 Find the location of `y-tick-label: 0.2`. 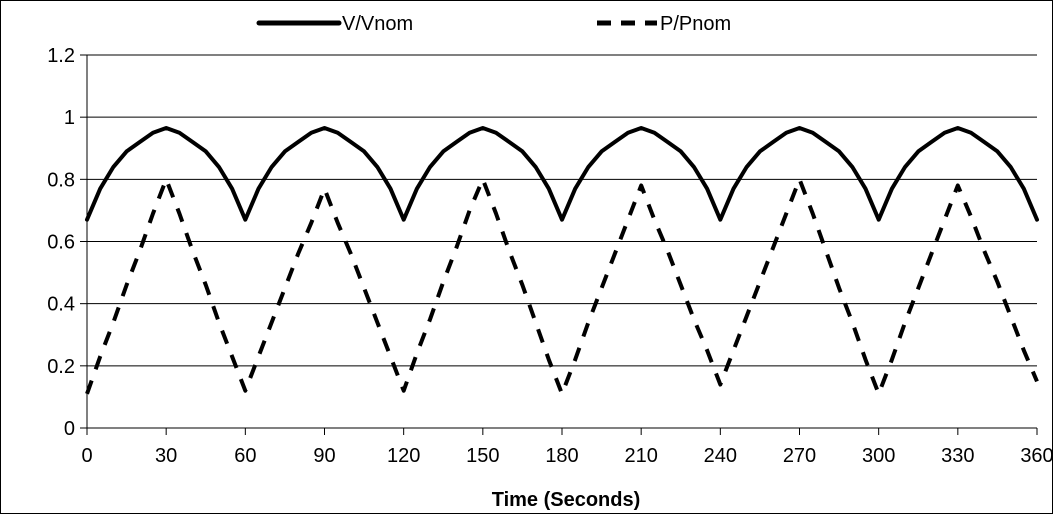

y-tick-label: 0.2 is located at coordinates (61, 367).